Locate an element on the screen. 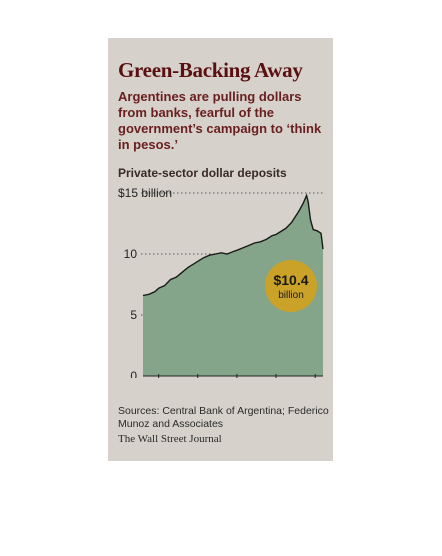  y-tick-label: $15 billion is located at coordinates (145, 193).